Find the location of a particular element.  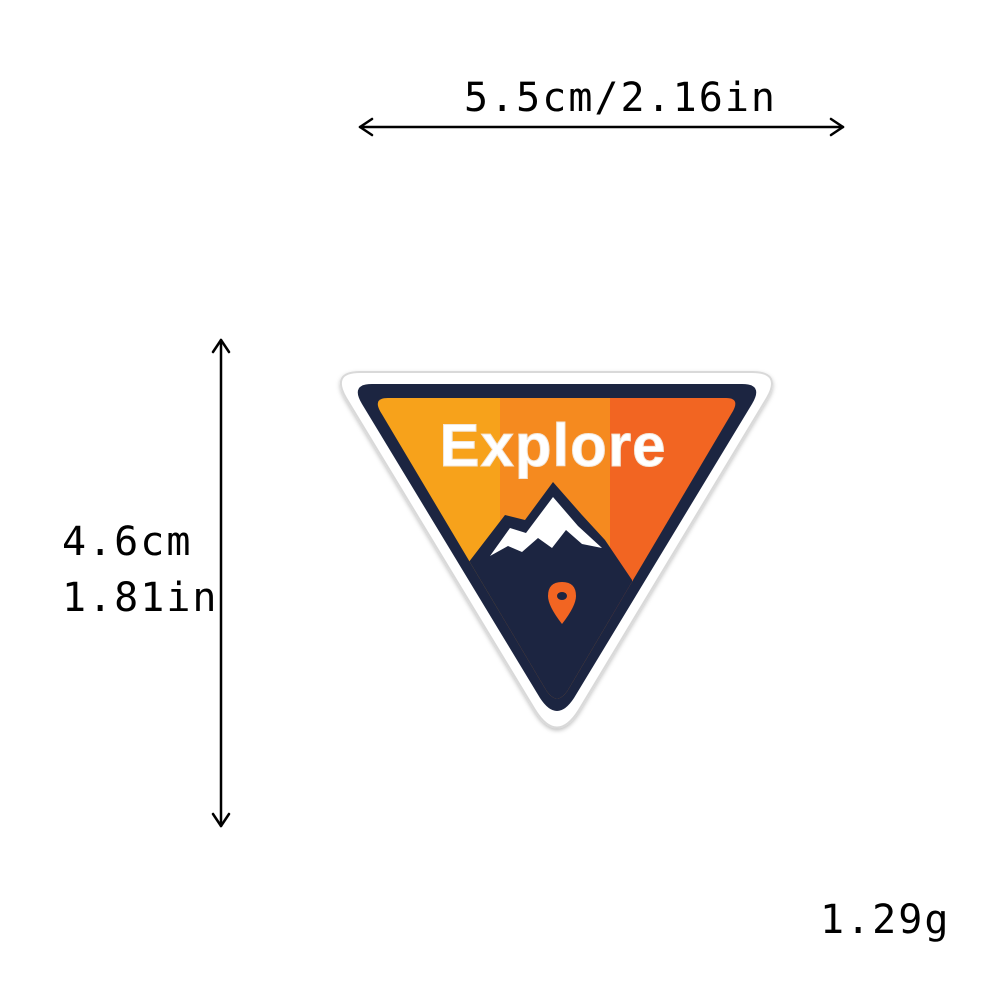

height-cm-label: 4.6cm is located at coordinates (127, 542).